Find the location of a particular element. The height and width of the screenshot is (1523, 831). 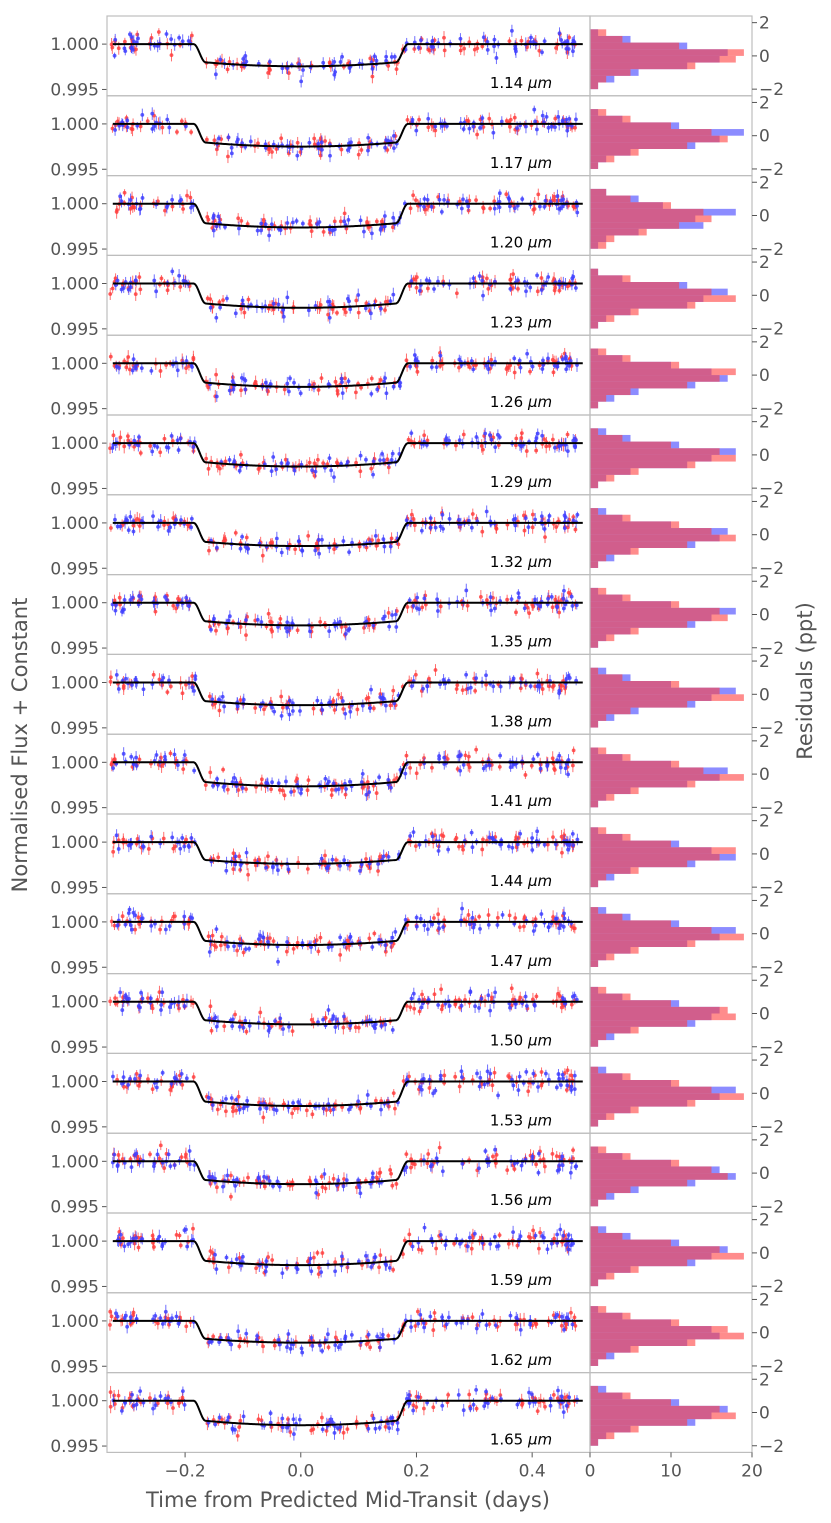

y-tick-label: 0.995 is located at coordinates (74, 569).